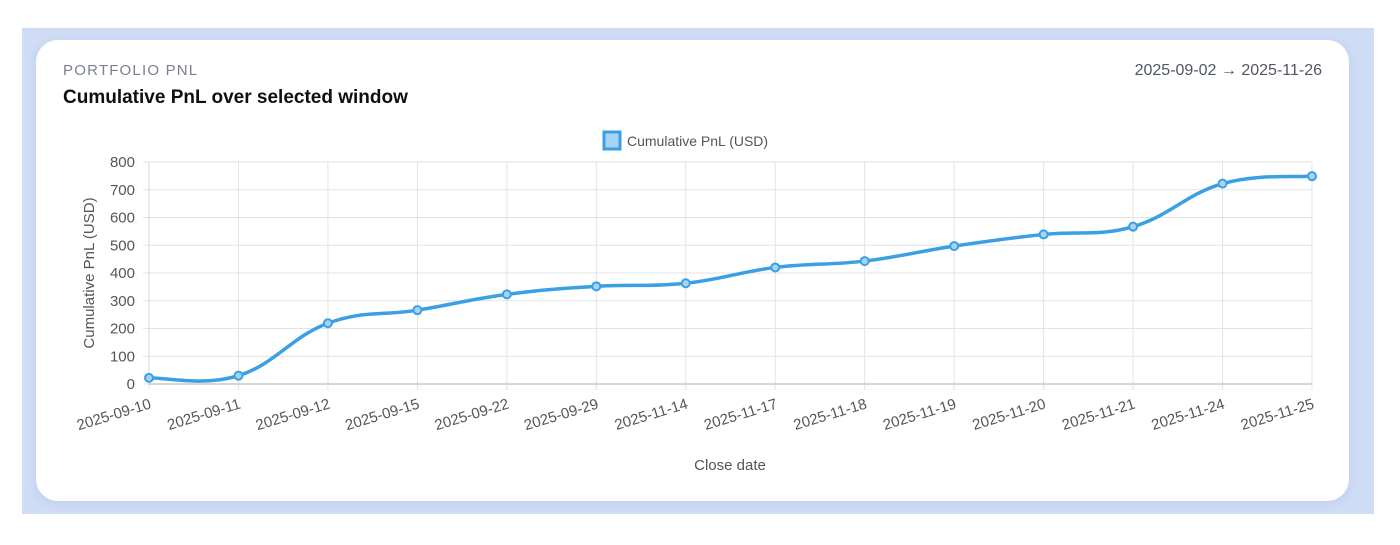  I want to click on y-tick-label: 0, so click(131, 384).